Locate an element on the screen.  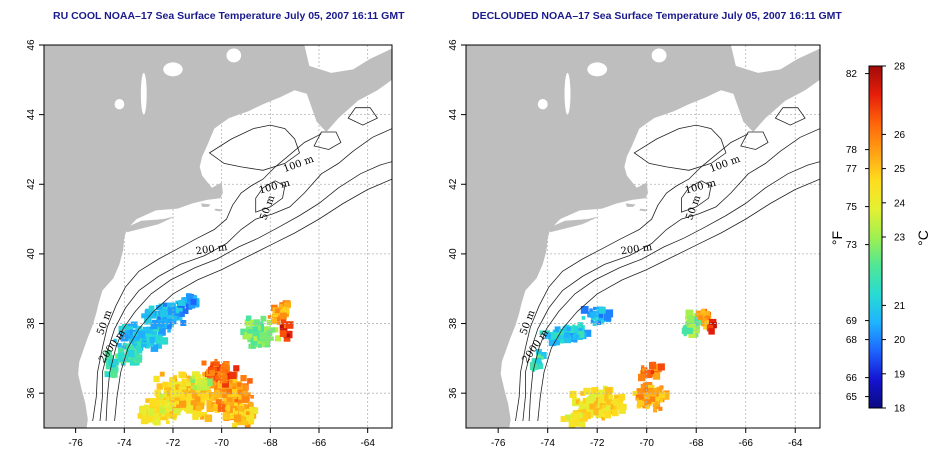
colorbar-gradient is located at coordinates (875, 237).